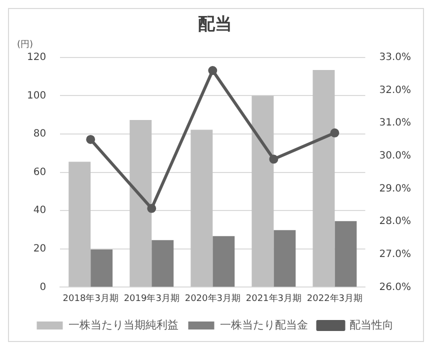  Describe the element at coordinates (25, 45) in the screenshot. I see `y-axis-title: (円)` at that location.